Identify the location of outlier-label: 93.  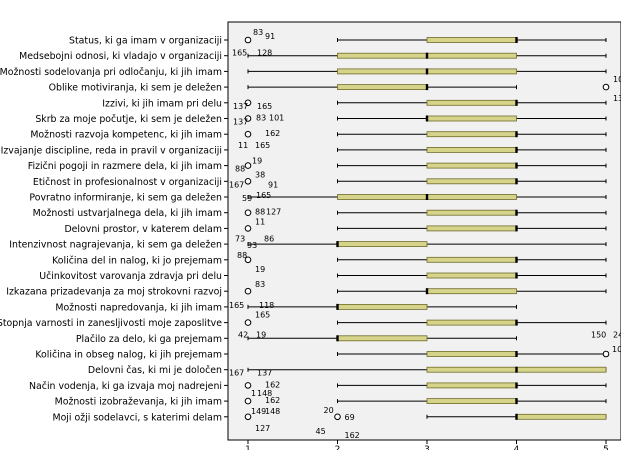
(252, 245).